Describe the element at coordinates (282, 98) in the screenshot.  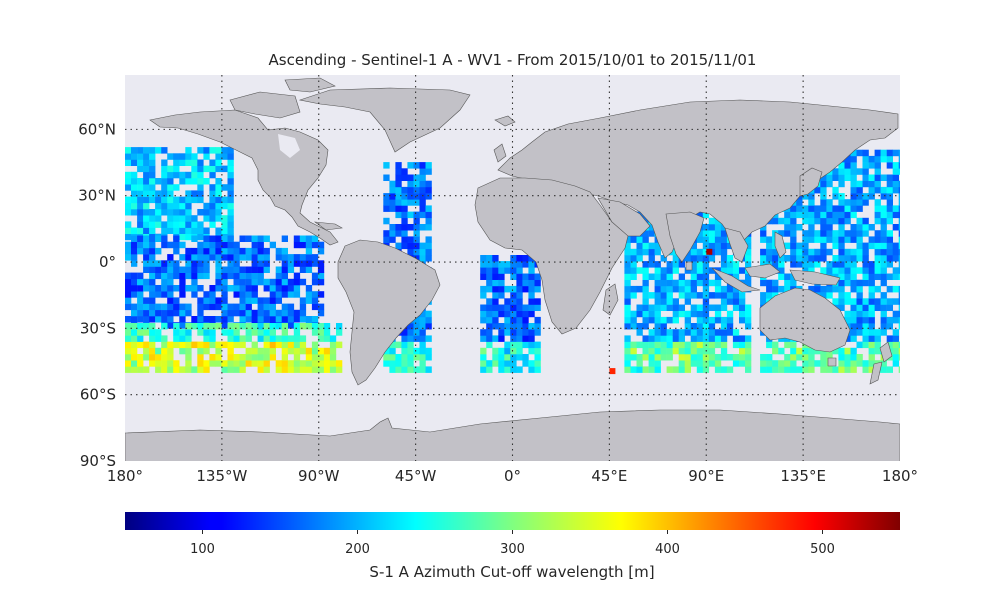
I see `land-canadian-arctic` at that location.